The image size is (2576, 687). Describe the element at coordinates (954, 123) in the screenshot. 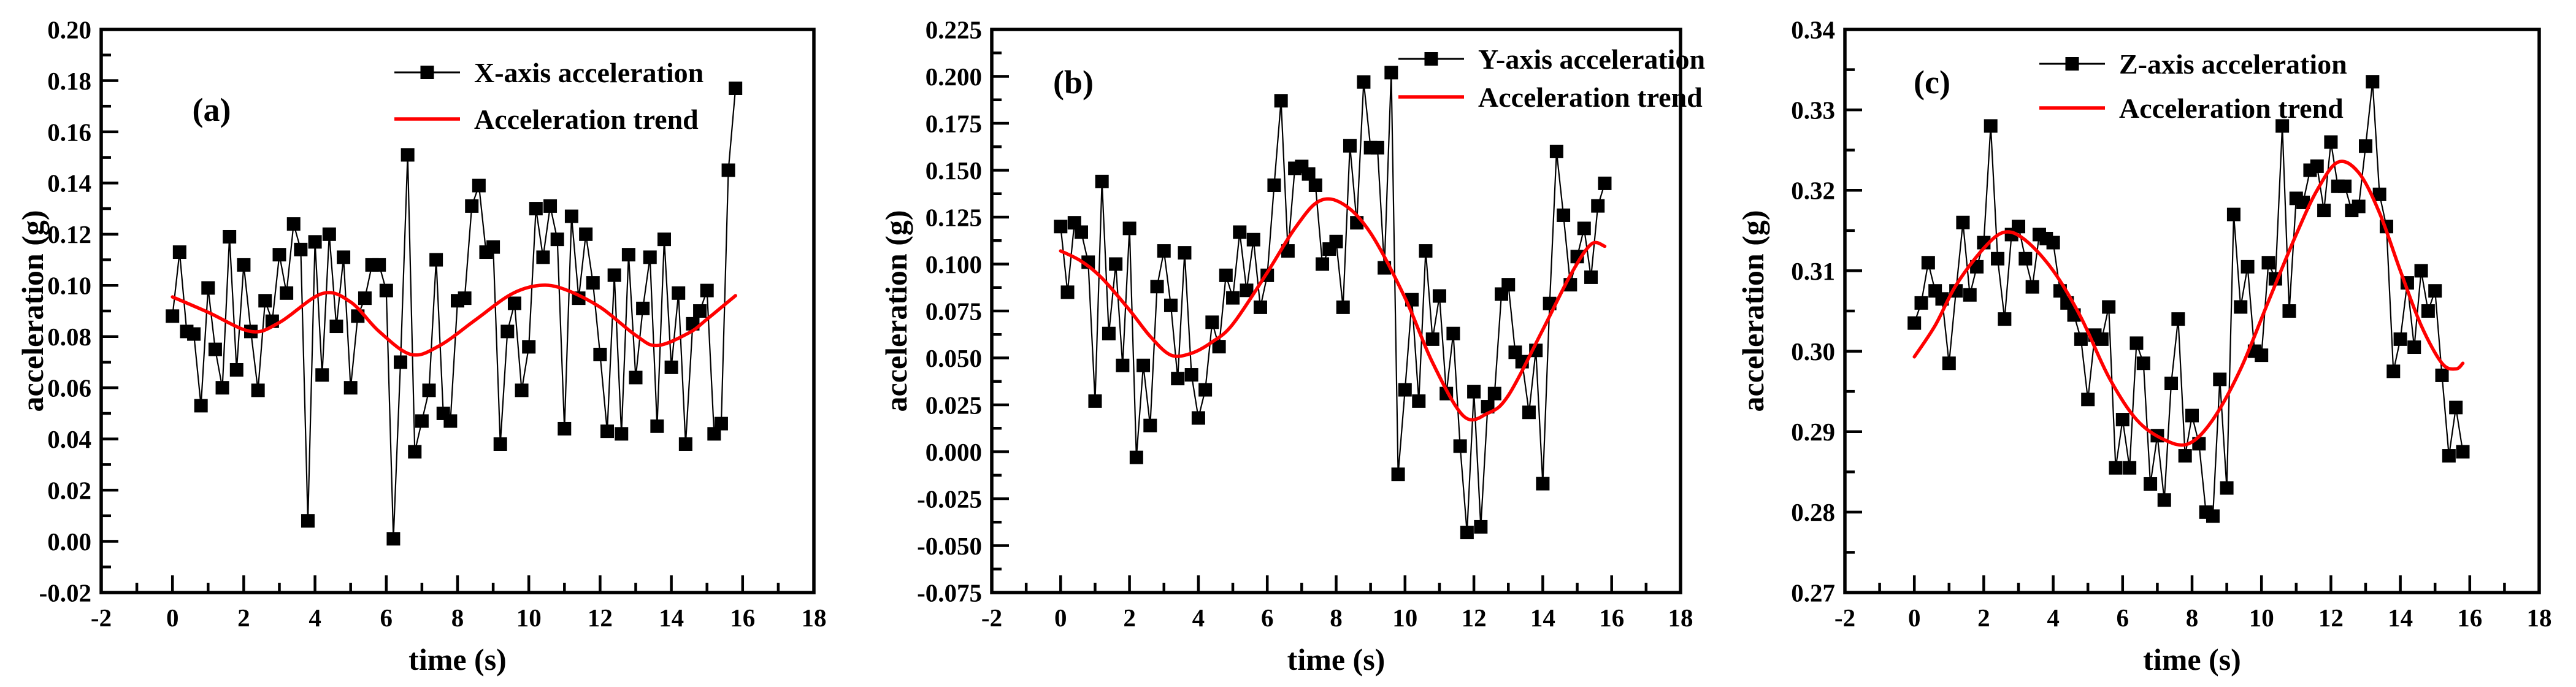

I see `y-tick-label: 0.175` at that location.